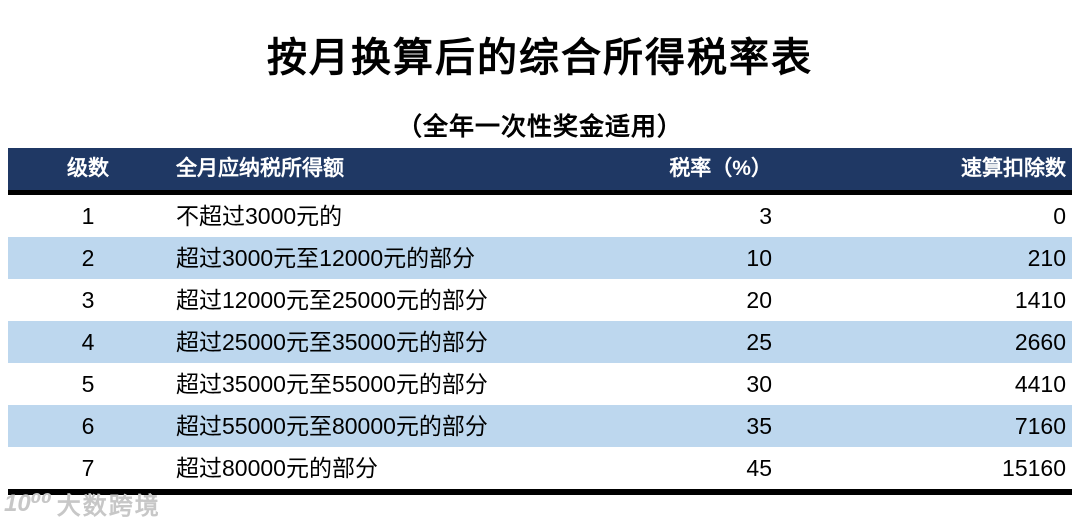 This screenshot has width=1080, height=523. Describe the element at coordinates (540, 342) in the screenshot. I see `table-row: 4 超过25000元至35000元的部分 25 2660` at that location.